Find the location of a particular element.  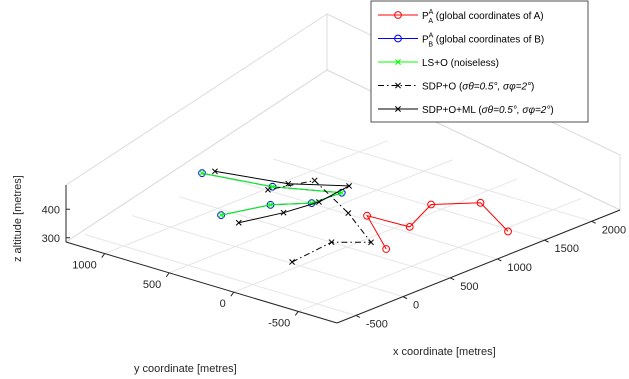

y-tick-label: -500 is located at coordinates (279, 323).